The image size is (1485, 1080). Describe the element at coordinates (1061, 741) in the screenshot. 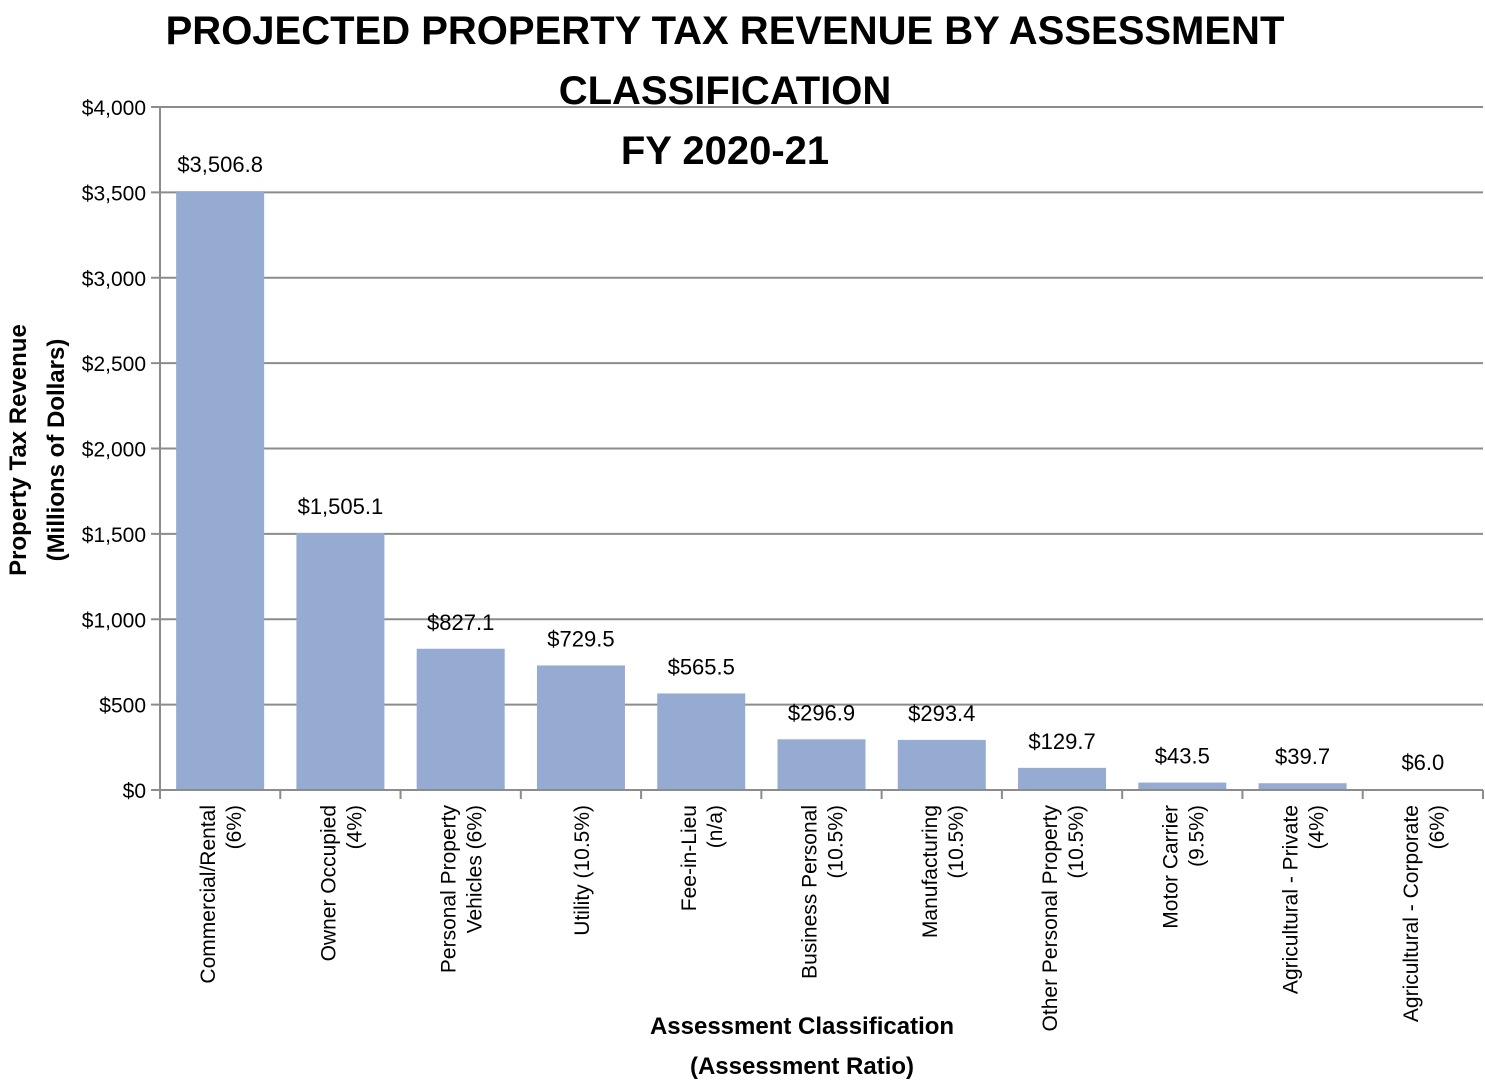

I see `data-label: $129.7` at that location.